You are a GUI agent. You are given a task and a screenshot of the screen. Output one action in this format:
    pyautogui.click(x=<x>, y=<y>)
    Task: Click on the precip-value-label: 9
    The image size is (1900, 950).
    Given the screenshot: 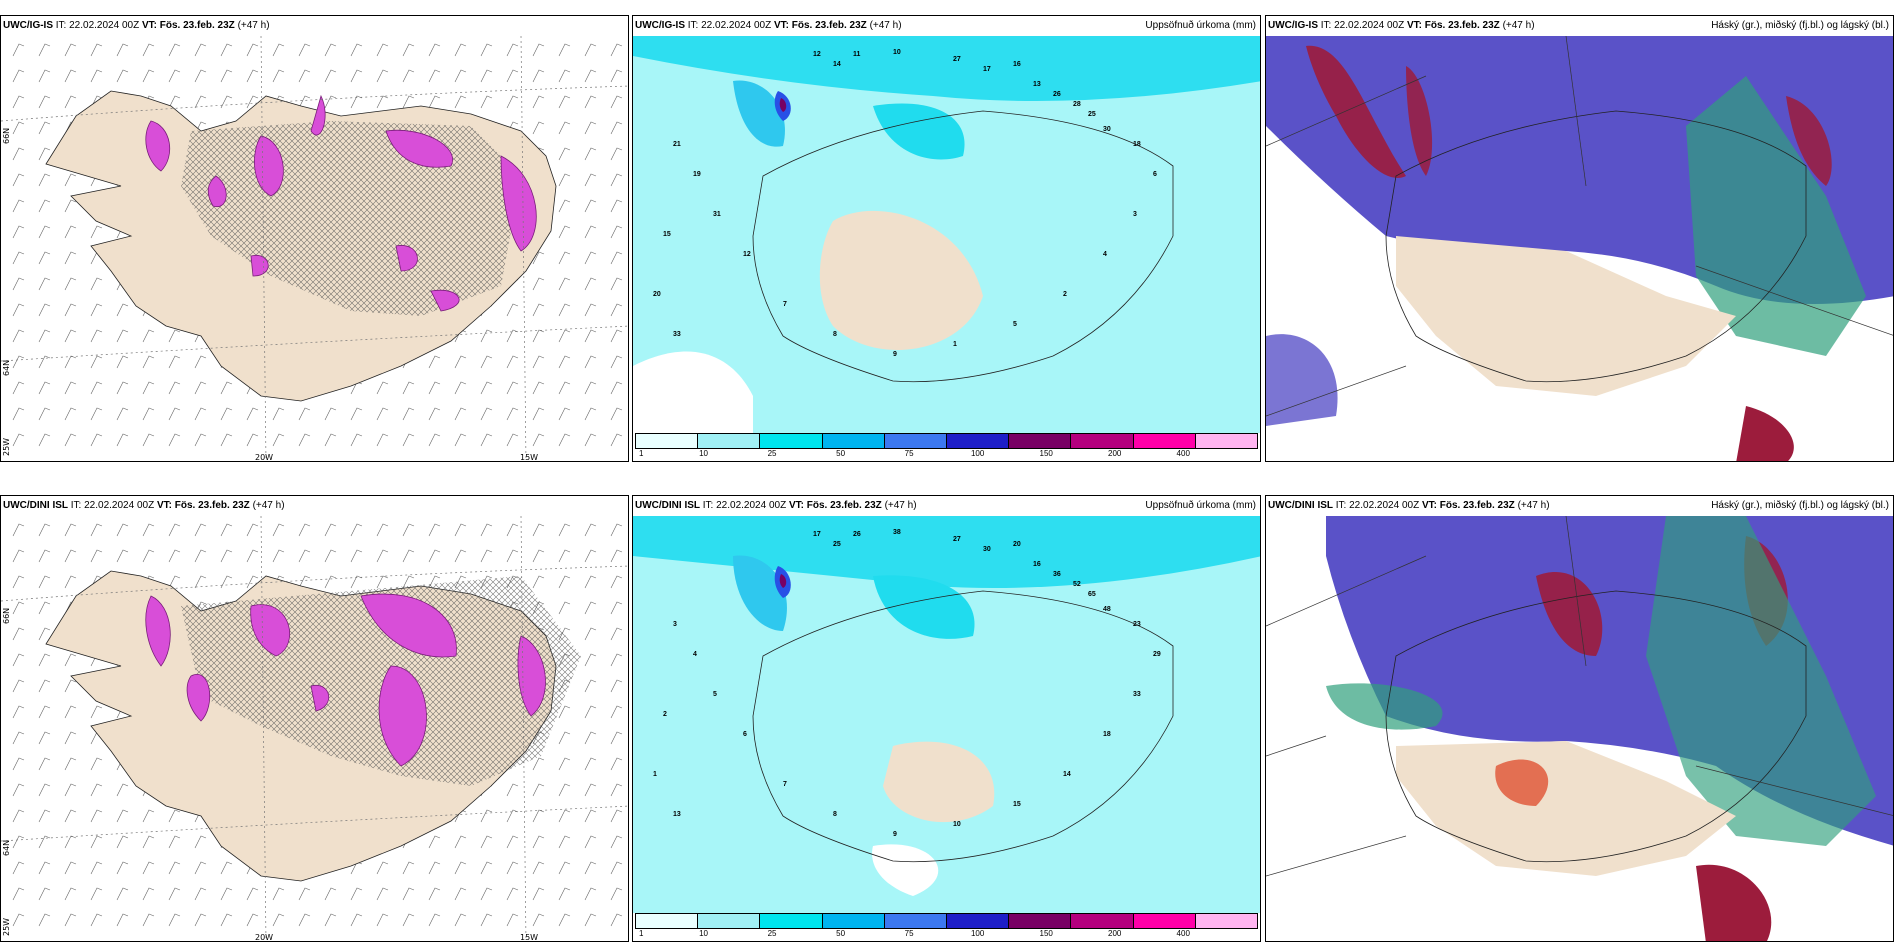 What is the action you would take?
    pyautogui.click(x=895, y=354)
    